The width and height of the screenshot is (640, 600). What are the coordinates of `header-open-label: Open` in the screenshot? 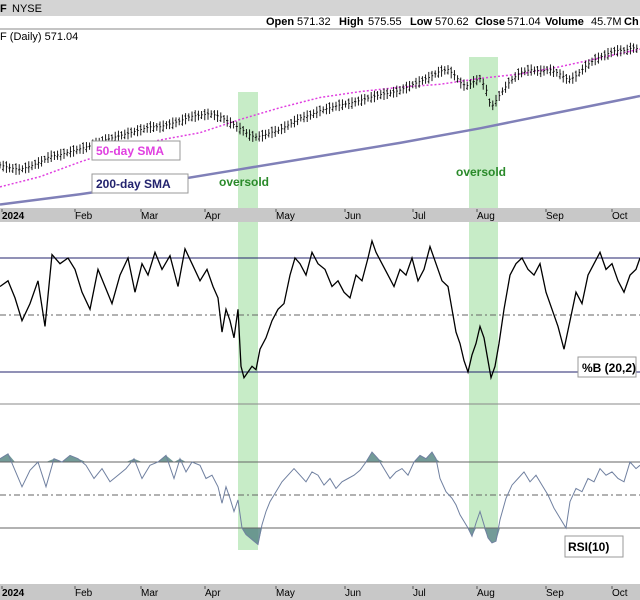 It's located at (280, 22).